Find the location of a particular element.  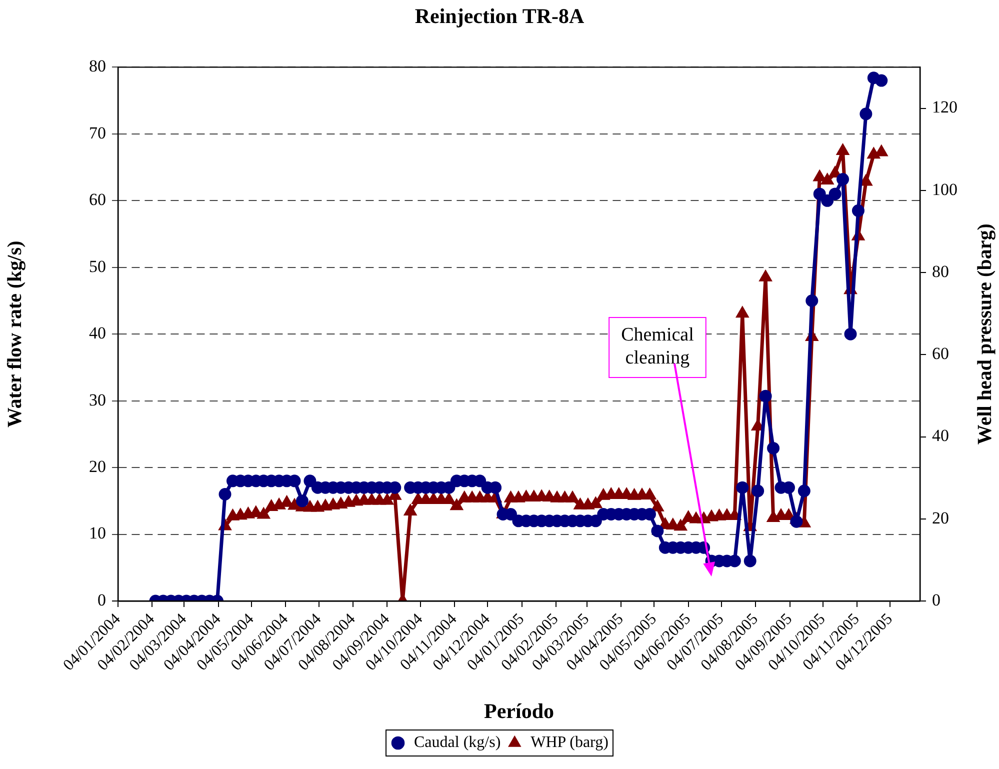

y-tick-label: 10 is located at coordinates (97, 533).